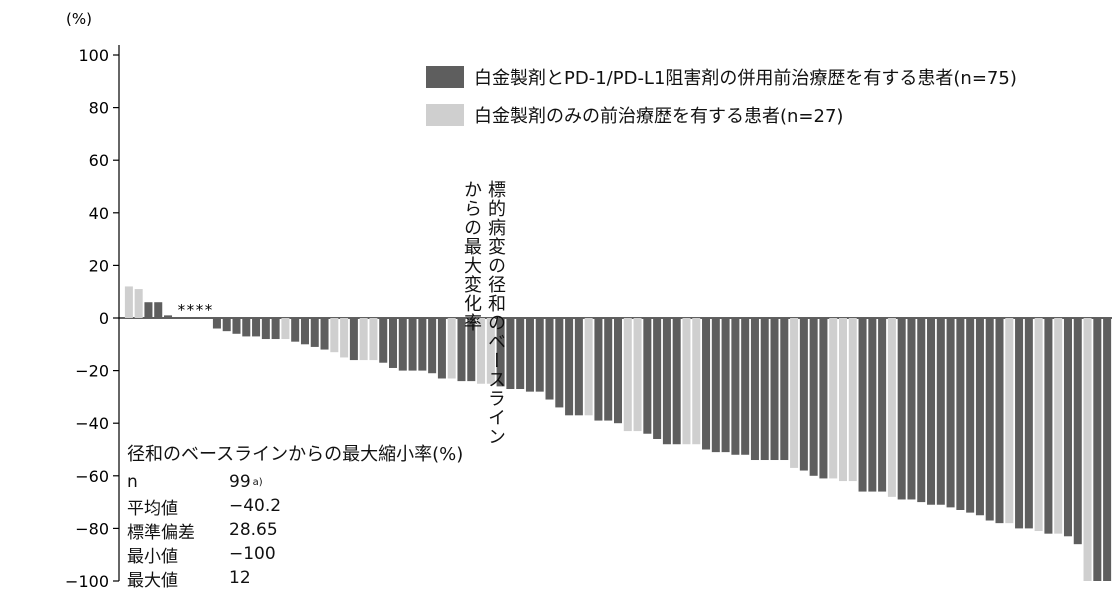  I want to click on y-tick-label: 100, so click(93, 55).